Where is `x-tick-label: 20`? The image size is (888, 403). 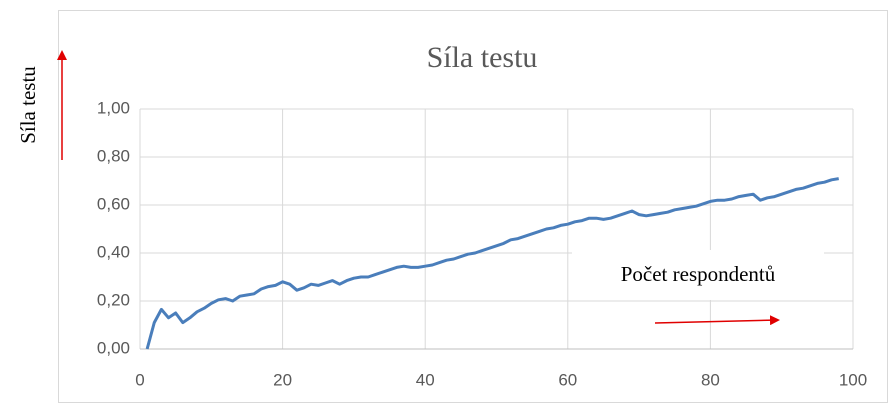
x-tick-label: 20 is located at coordinates (282, 379).